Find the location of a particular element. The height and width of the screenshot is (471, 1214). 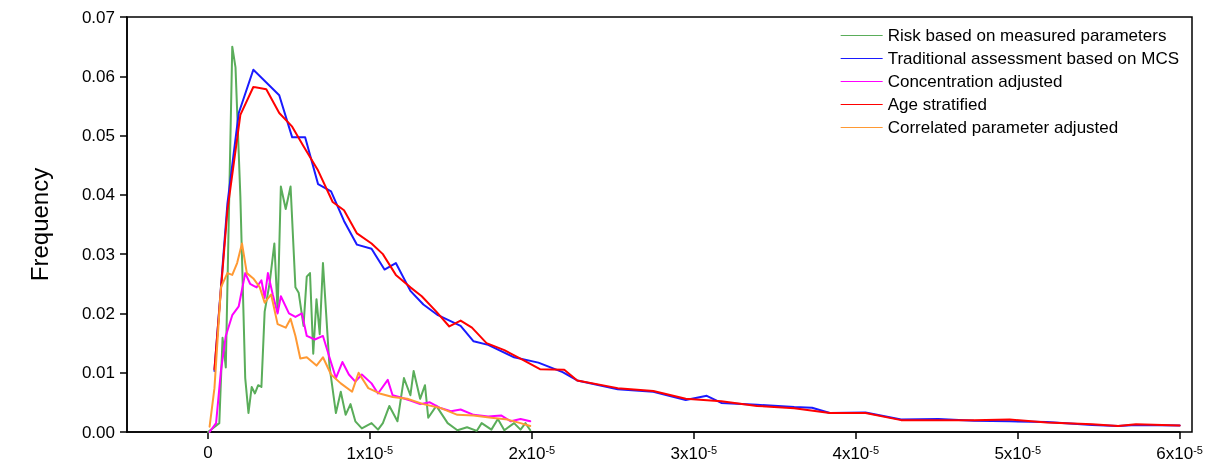

legend-label: Risk based on measured parameters is located at coordinates (1027, 35).